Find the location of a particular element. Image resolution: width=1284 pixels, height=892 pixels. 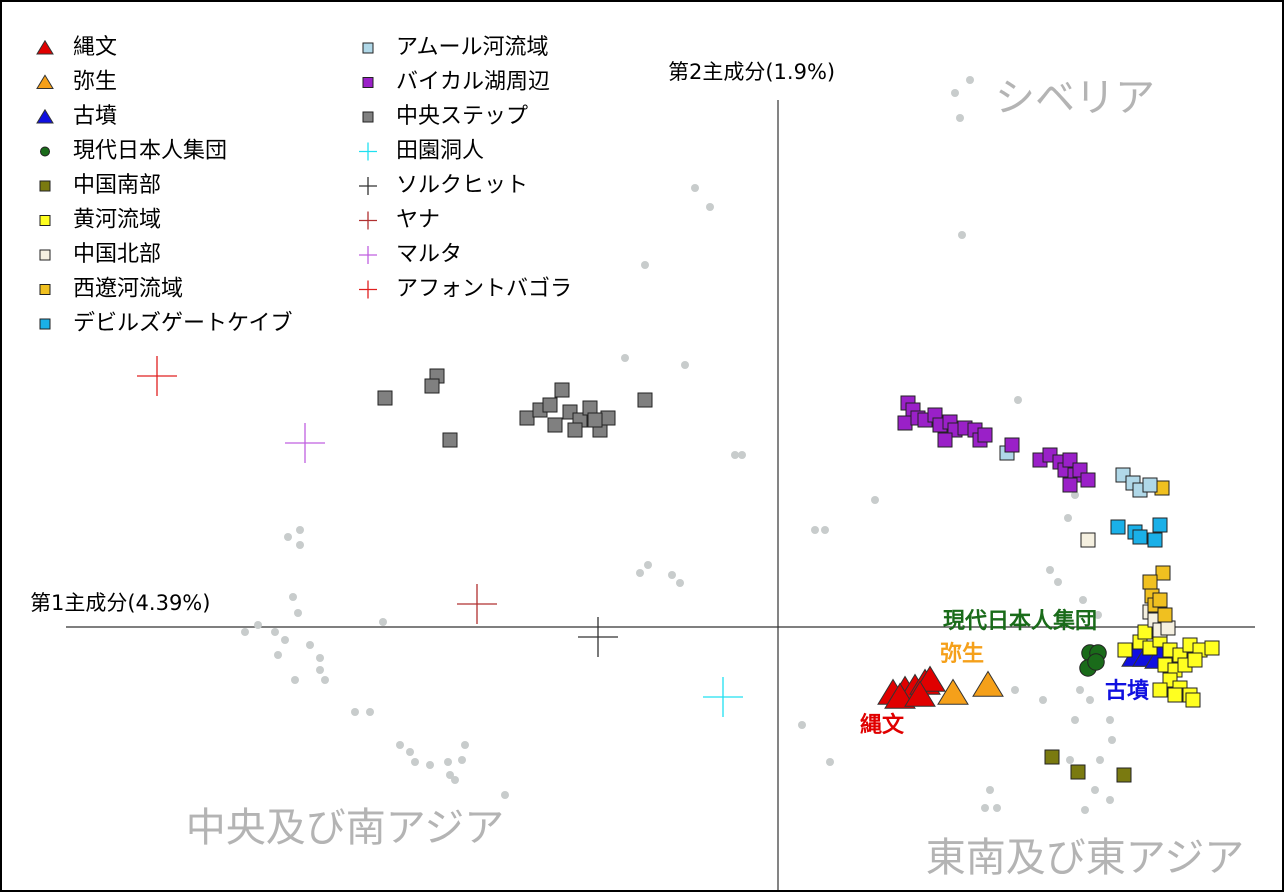

legend-item: アフォントバゴラ is located at coordinates (465, 289).